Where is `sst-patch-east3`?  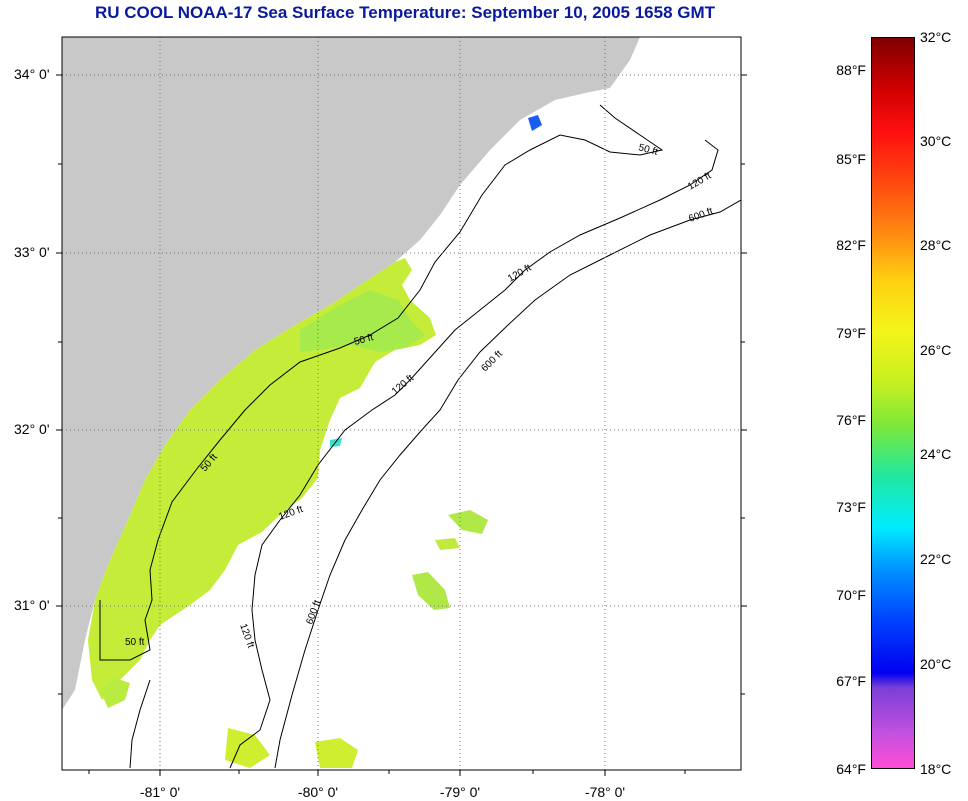 sst-patch-east3 is located at coordinates (447, 544).